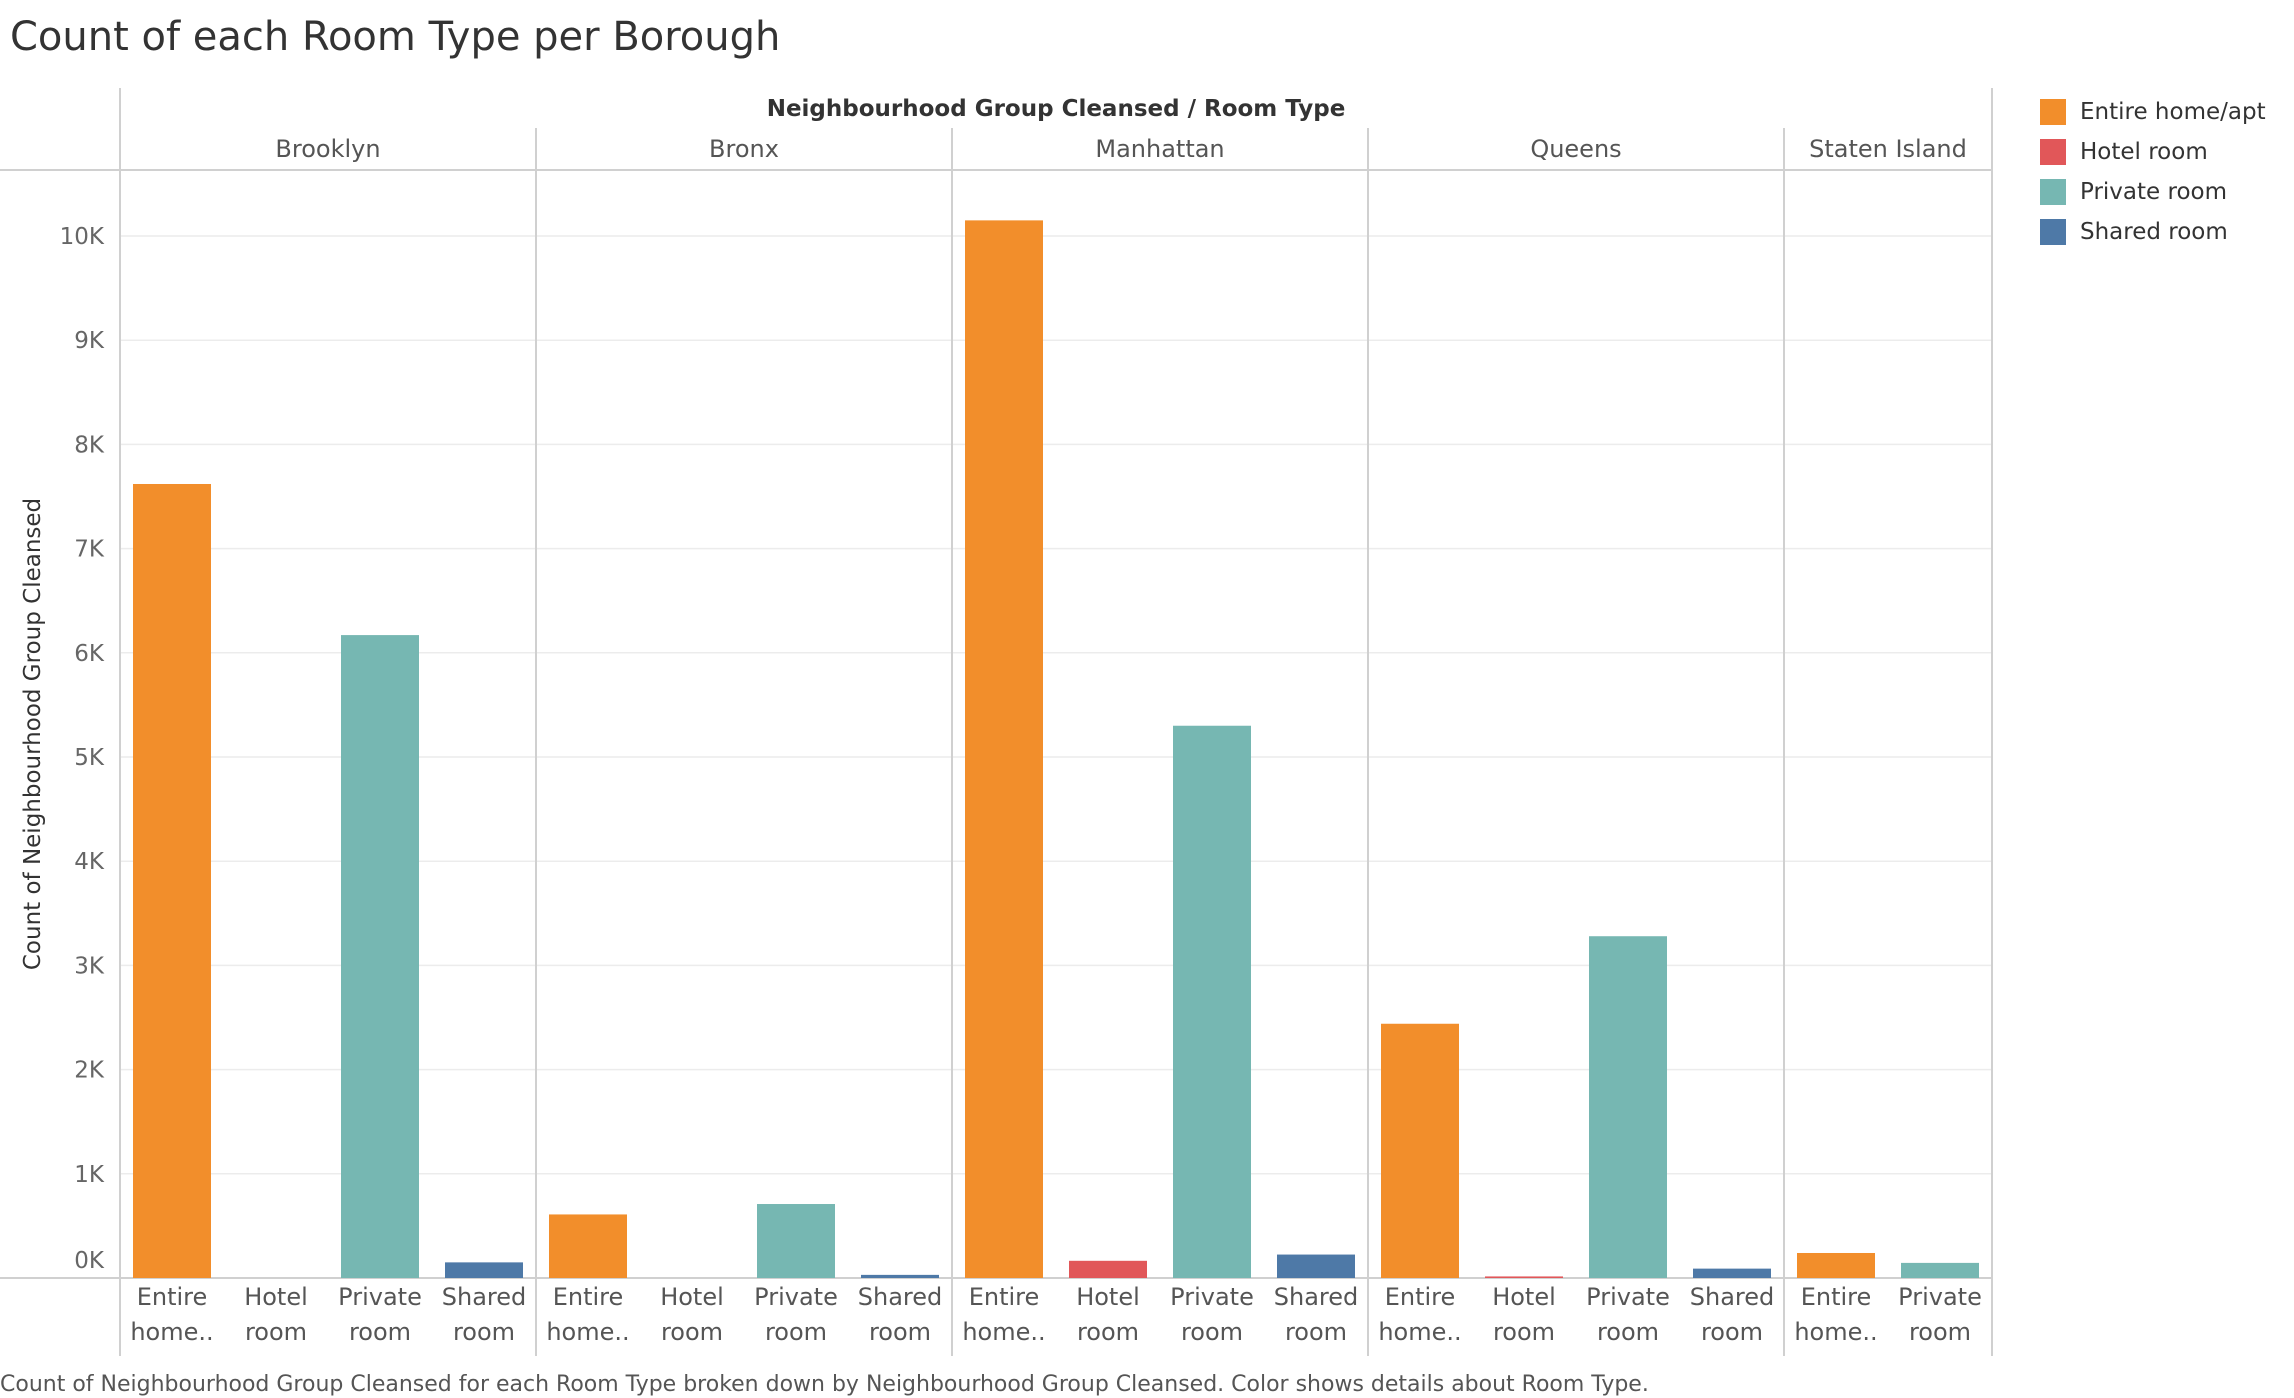  What do you see at coordinates (89, 966) in the screenshot?
I see `y-tick-label: 3K` at bounding box center [89, 966].